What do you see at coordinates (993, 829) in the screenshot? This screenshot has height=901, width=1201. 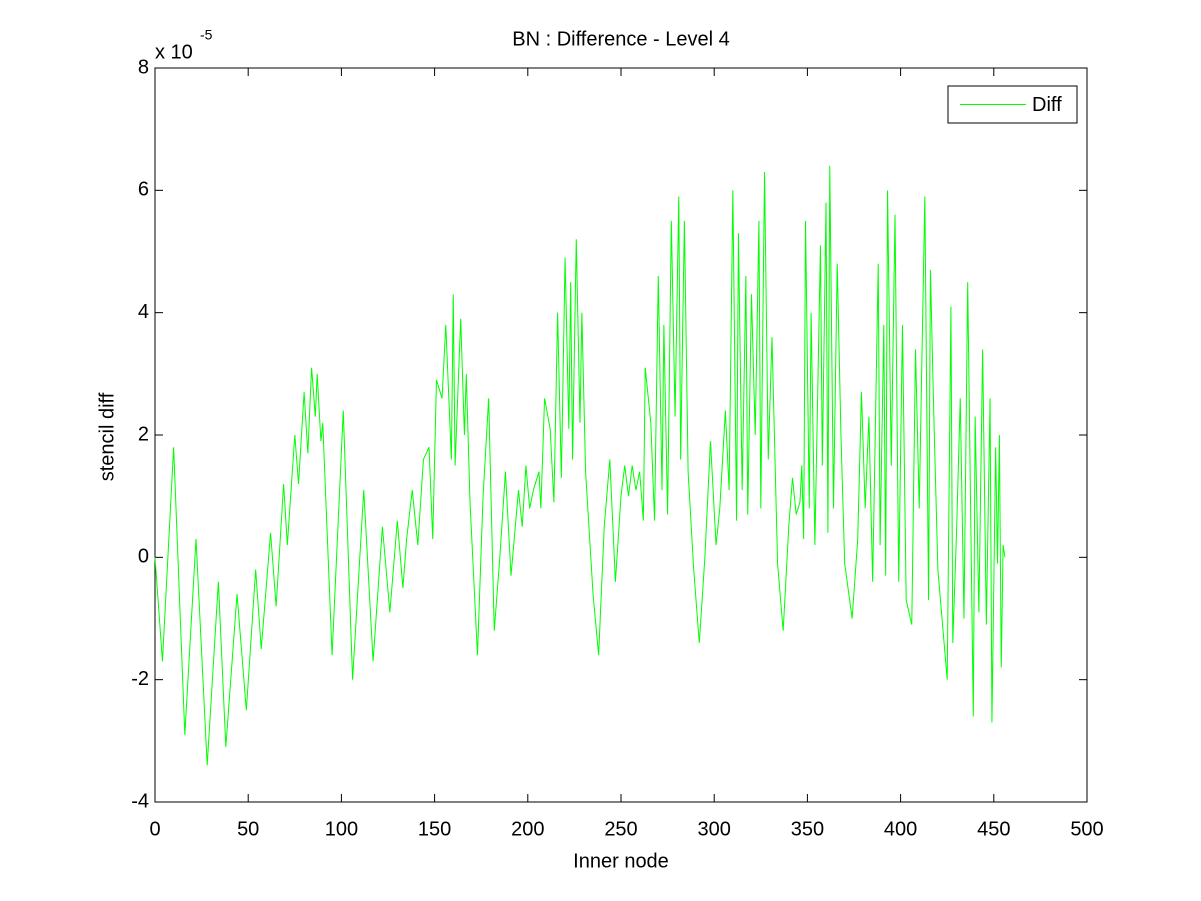 I see `x-tick-label: 450` at bounding box center [993, 829].